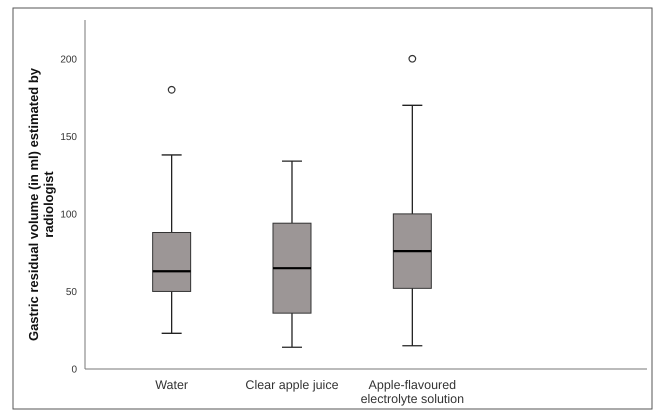  What do you see at coordinates (74, 370) in the screenshot?
I see `y-tick-label: 0` at bounding box center [74, 370].